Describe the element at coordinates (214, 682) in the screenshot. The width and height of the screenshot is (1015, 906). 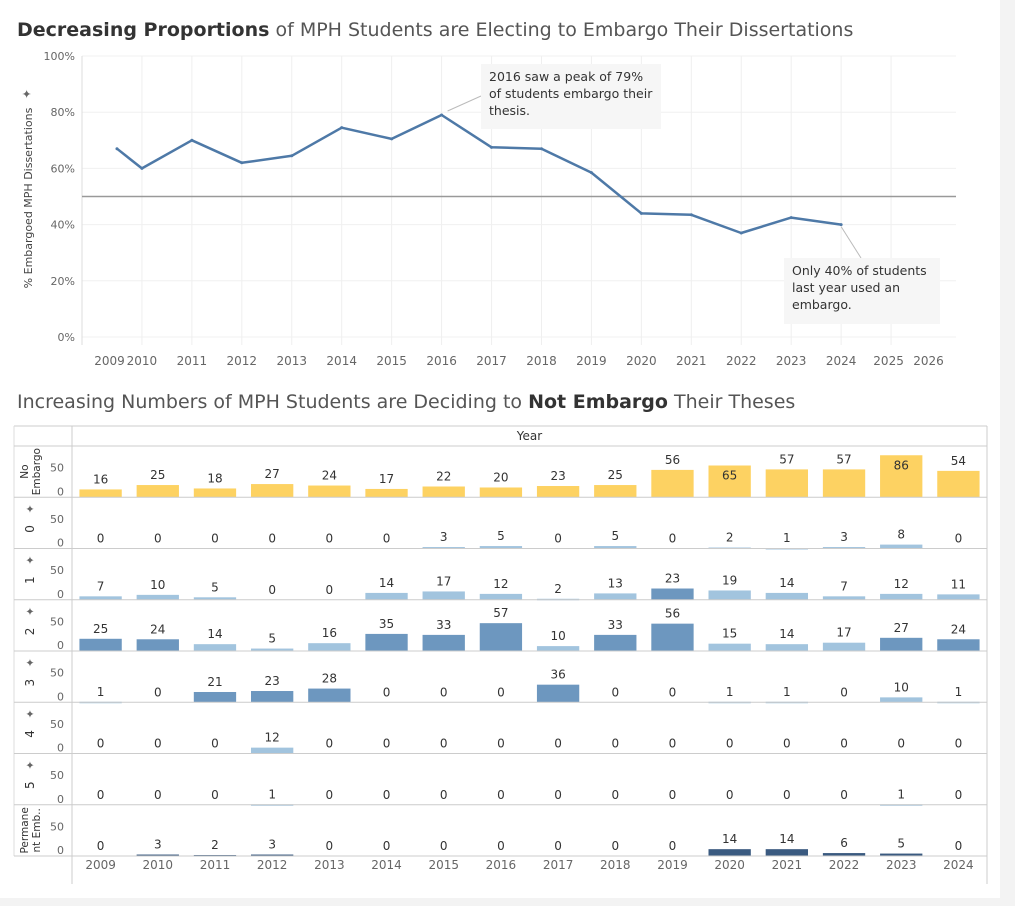
I see `bar-value-label: 21` at that location.